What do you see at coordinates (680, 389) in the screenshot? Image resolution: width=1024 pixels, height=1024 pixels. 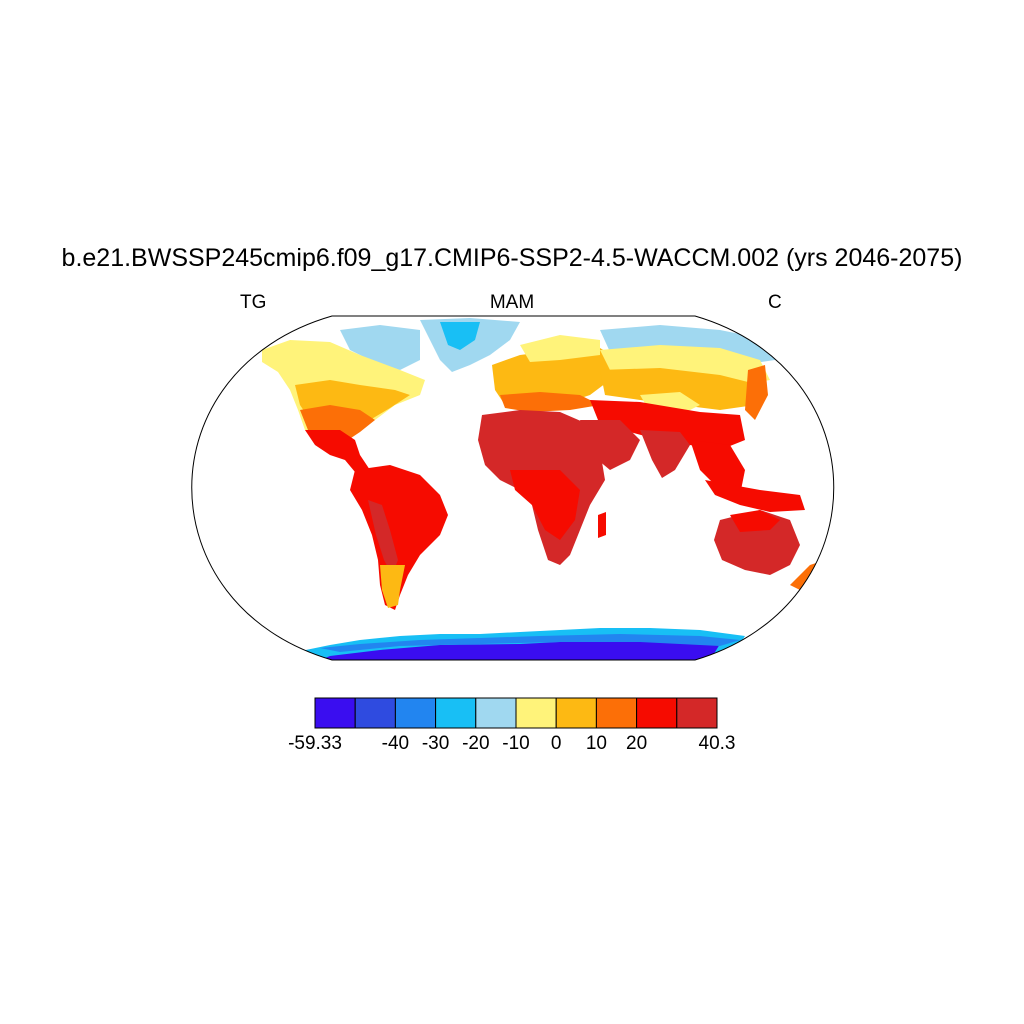 I see `asia-mid` at bounding box center [680, 389].